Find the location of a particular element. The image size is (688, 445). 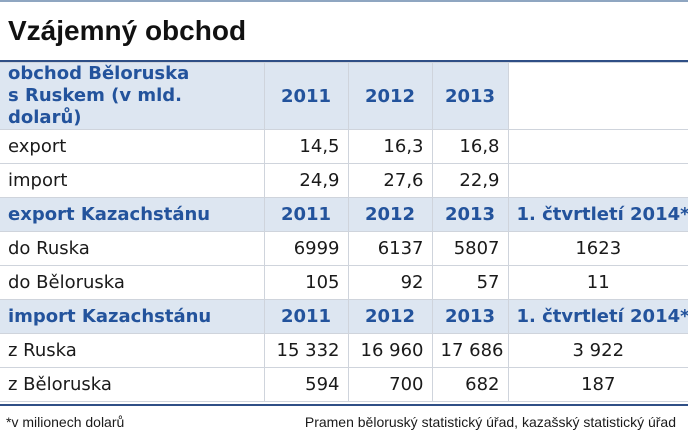

value-cell: 27,6 is located at coordinates (390, 180).